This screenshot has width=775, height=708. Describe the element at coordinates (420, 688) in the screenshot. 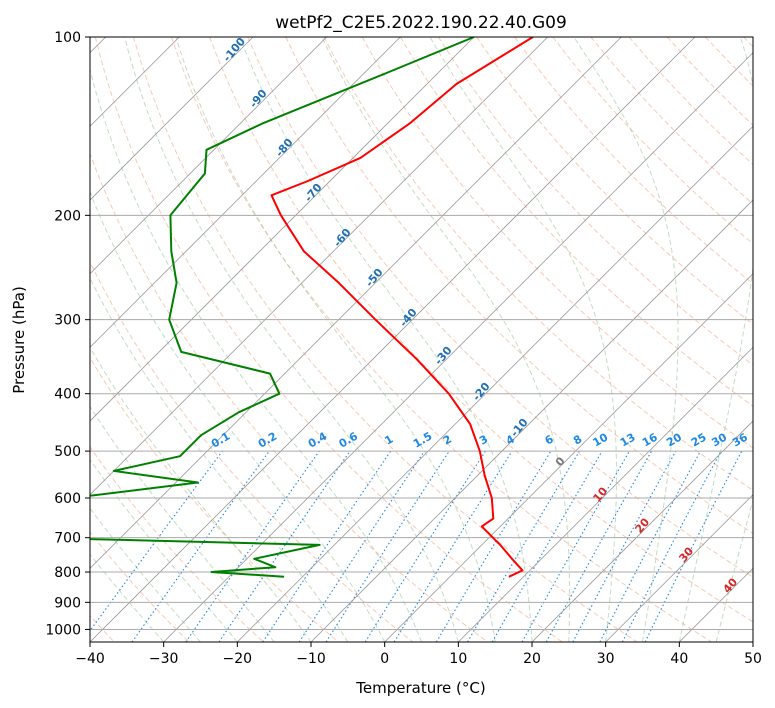

I see `x-axis-label: Temperature (°C)` at that location.